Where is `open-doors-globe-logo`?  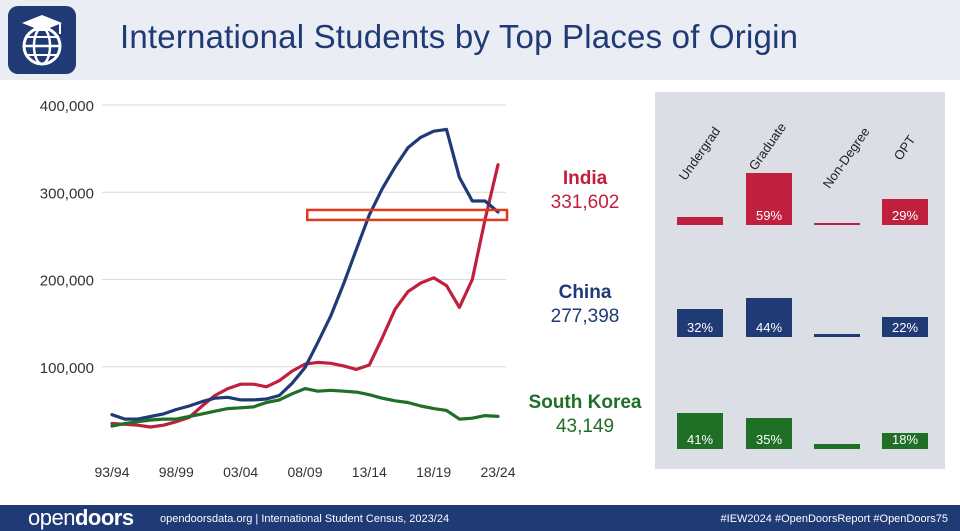 open-doors-globe-logo is located at coordinates (42, 40).